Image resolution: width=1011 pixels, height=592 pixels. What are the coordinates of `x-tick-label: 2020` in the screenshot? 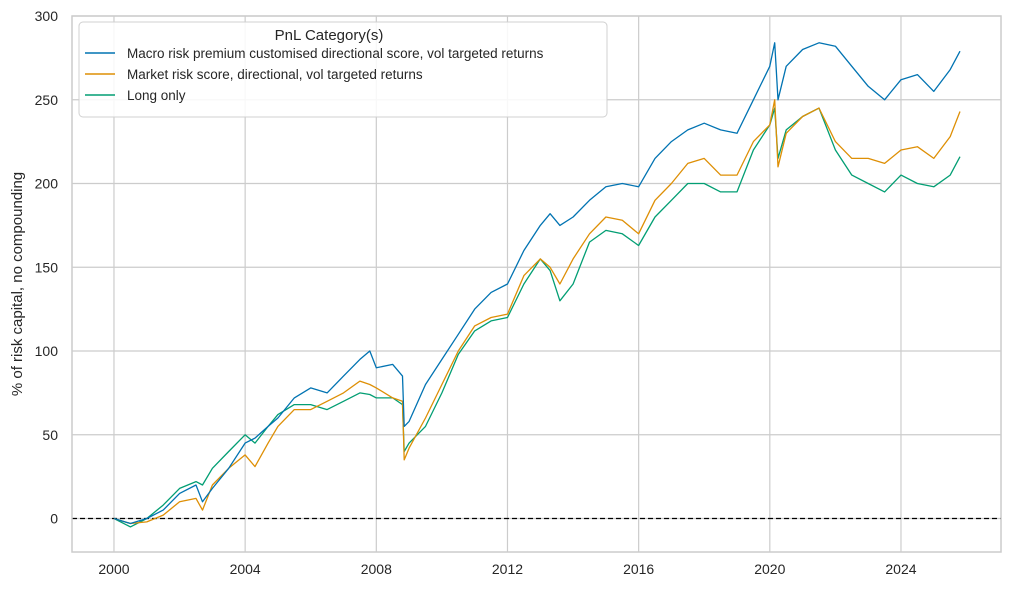 It's located at (769, 569).